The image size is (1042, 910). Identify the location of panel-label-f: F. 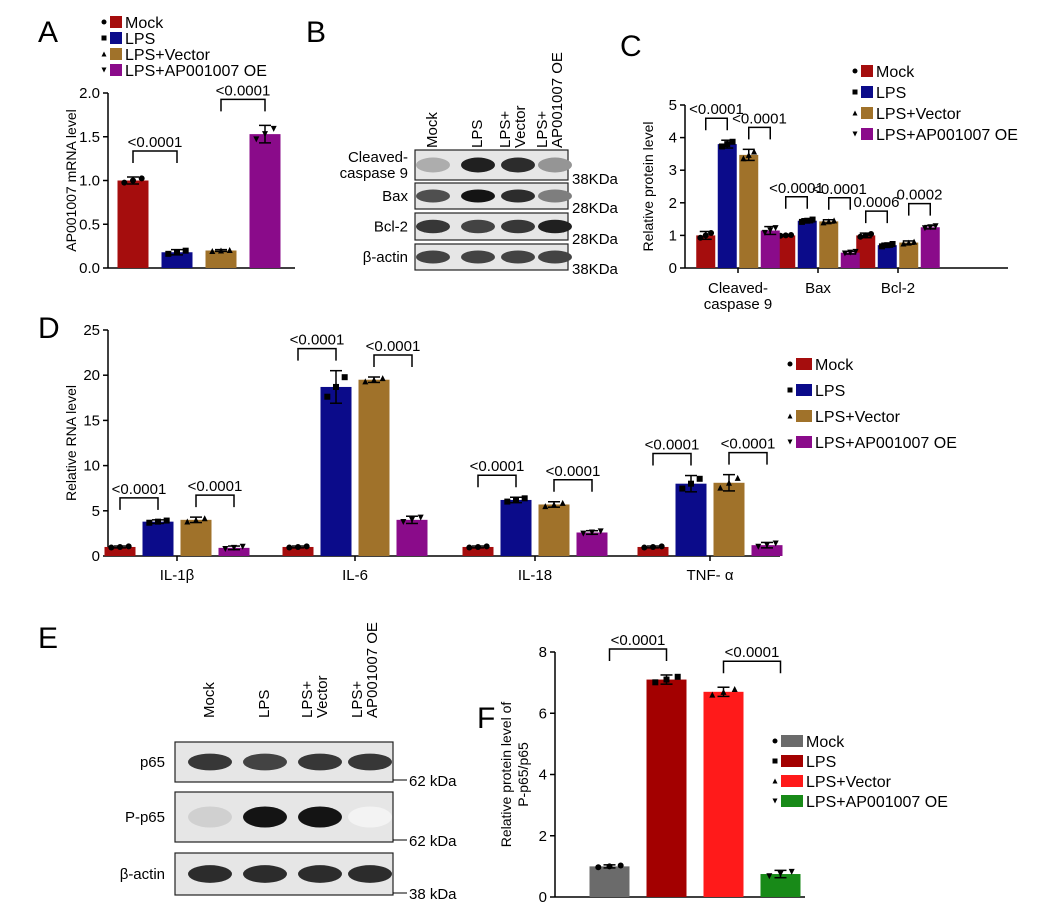
(486, 718).